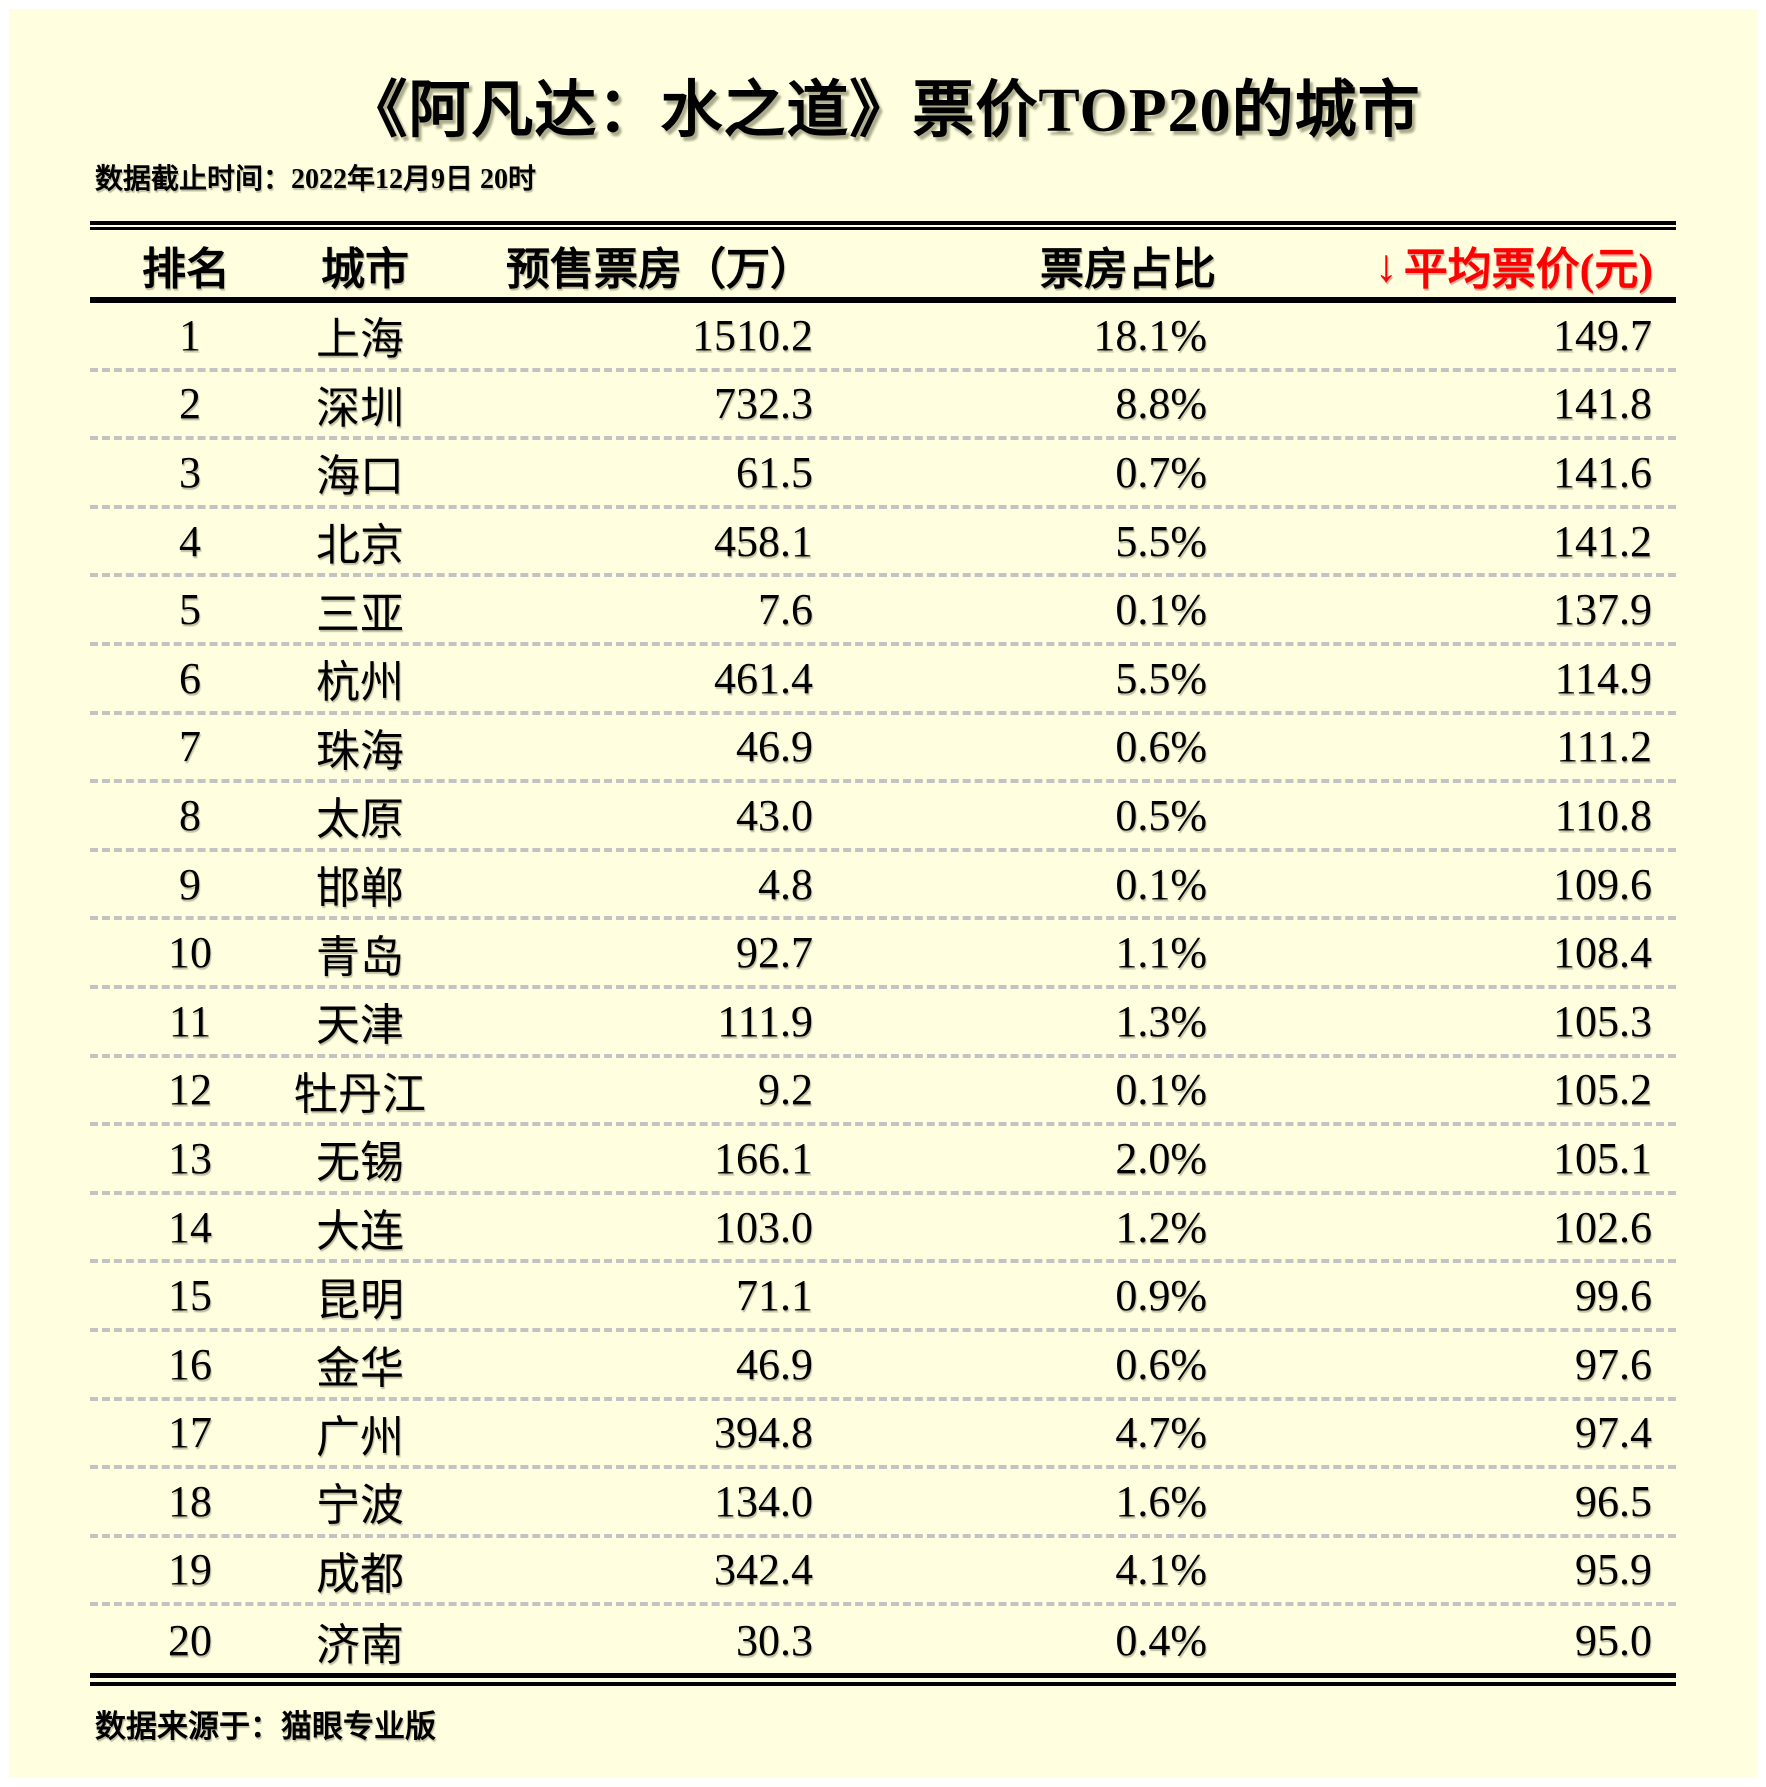 The image size is (1766, 1787). Describe the element at coordinates (1128, 269) in the screenshot. I see `column-header-share: 票房占比` at that location.